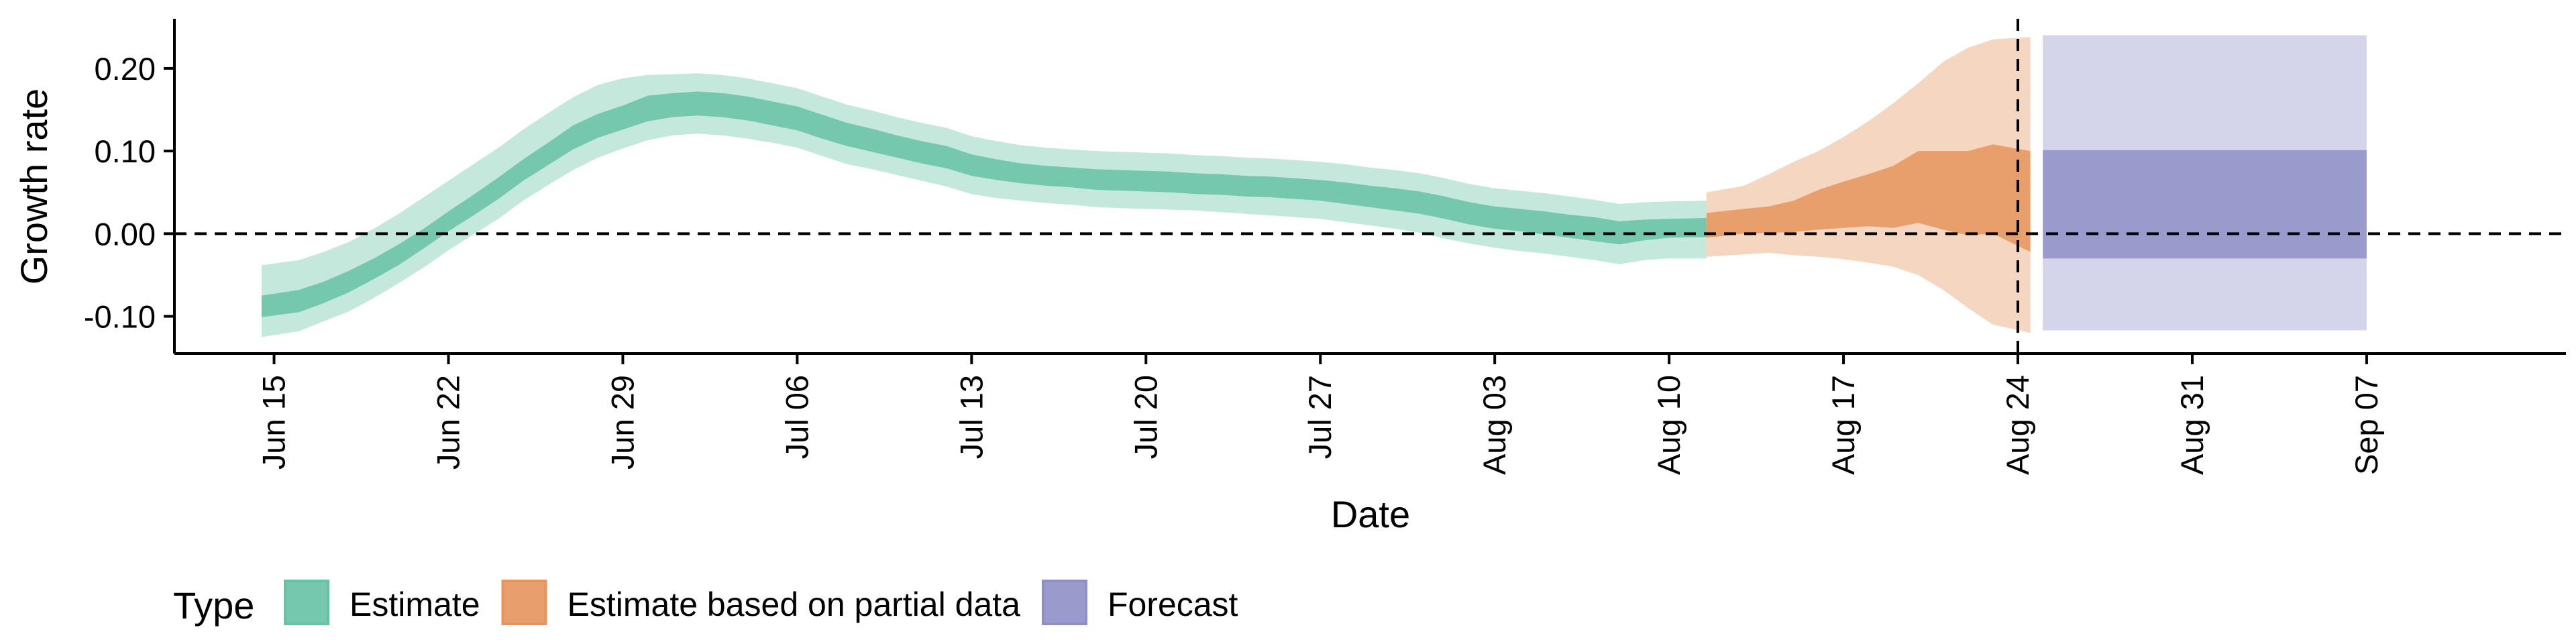 This screenshot has height=644, width=2576. Describe the element at coordinates (1668, 425) in the screenshot. I see `x-tick-label: Aug 10` at that location.